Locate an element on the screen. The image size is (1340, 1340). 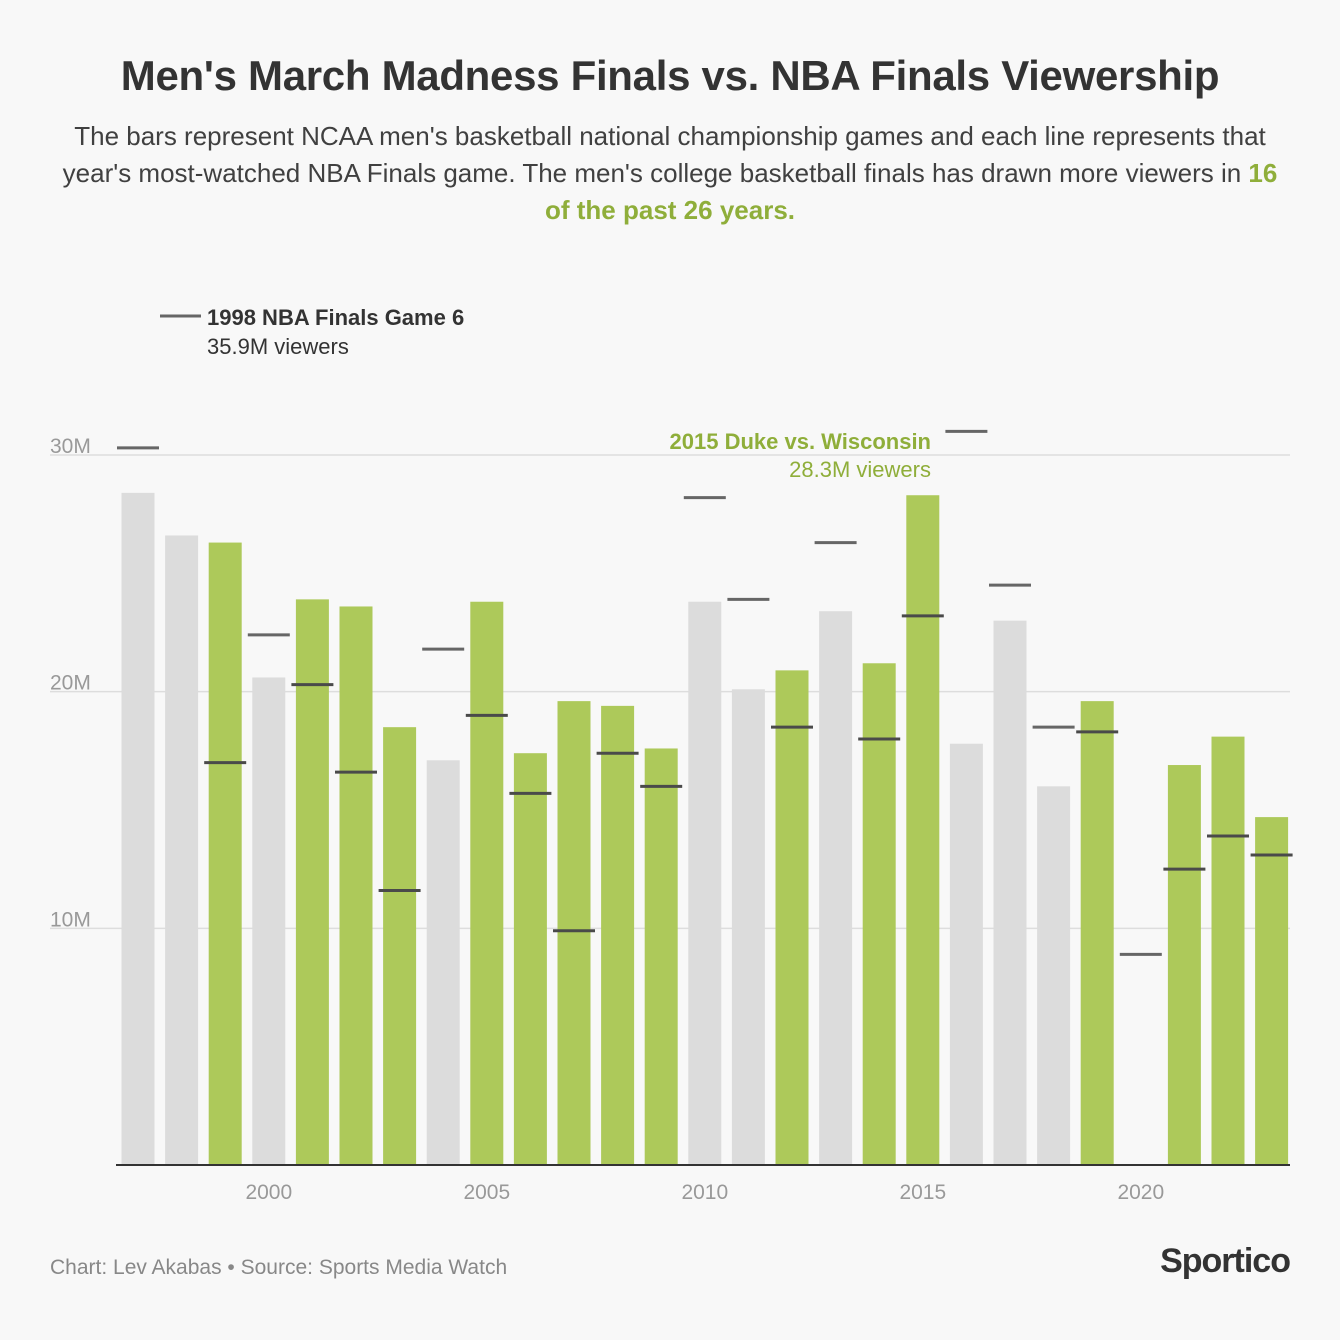
ncaa-bar-2003 is located at coordinates (400, 946).